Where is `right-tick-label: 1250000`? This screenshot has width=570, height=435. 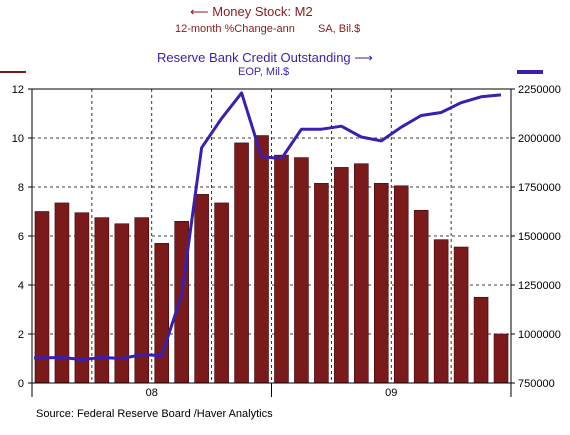 right-tick-label: 1250000 is located at coordinates (539, 286).